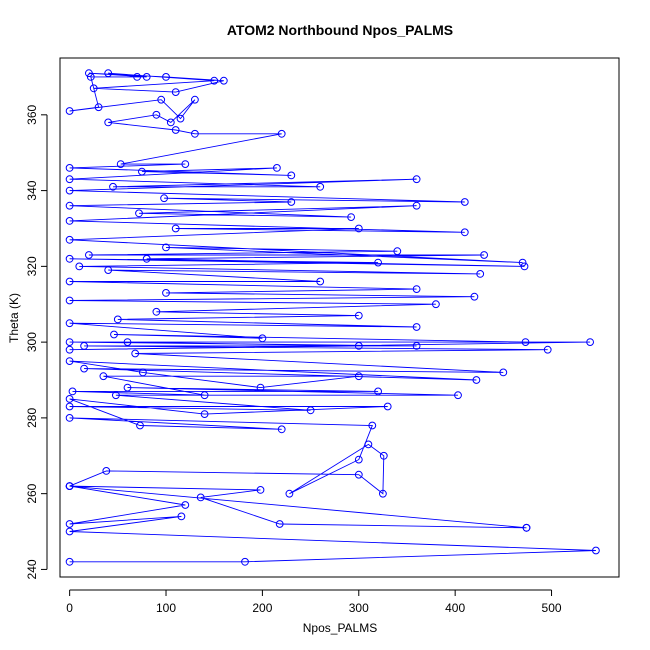  Describe the element at coordinates (14, 318) in the screenshot. I see `y-axis-label: Theta (K)` at that location.